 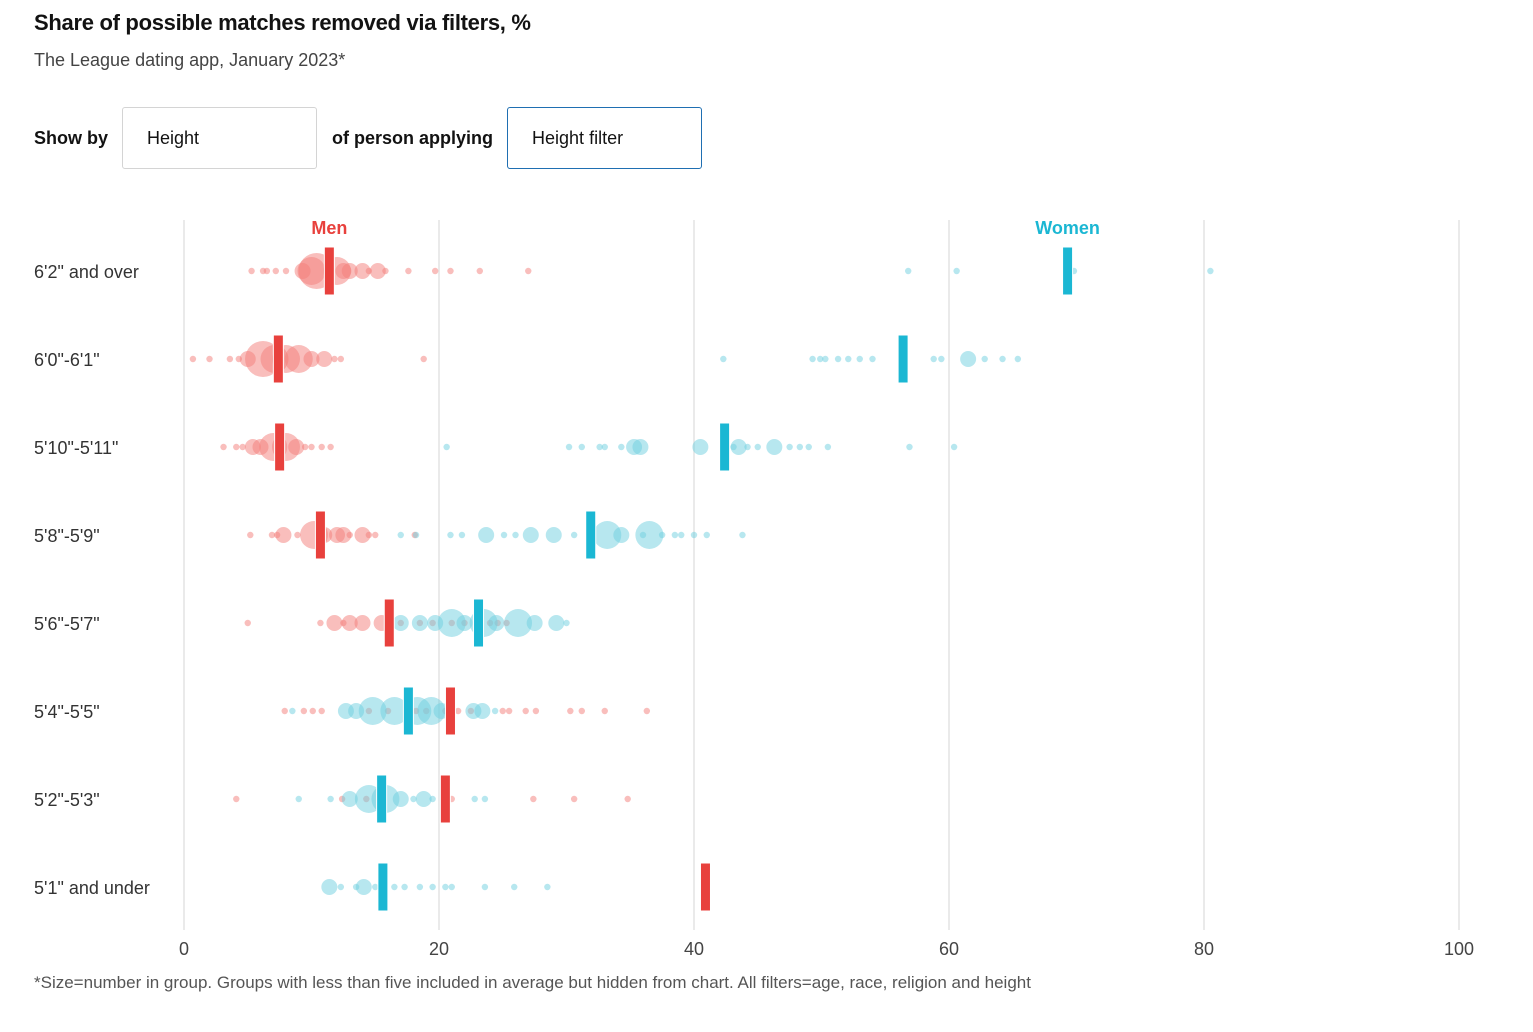 What do you see at coordinates (76, 448) in the screenshot?
I see `row-label: 5'10"-5'11"` at bounding box center [76, 448].